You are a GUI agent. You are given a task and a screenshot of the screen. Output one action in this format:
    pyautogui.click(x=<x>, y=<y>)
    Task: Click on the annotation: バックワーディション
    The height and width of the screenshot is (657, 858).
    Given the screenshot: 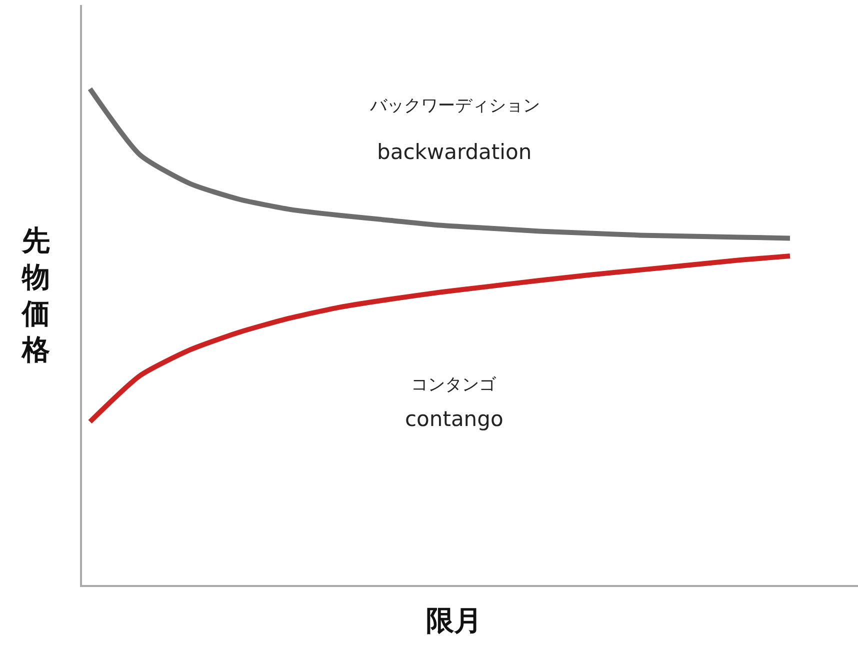 What is the action you would take?
    pyautogui.click(x=454, y=106)
    